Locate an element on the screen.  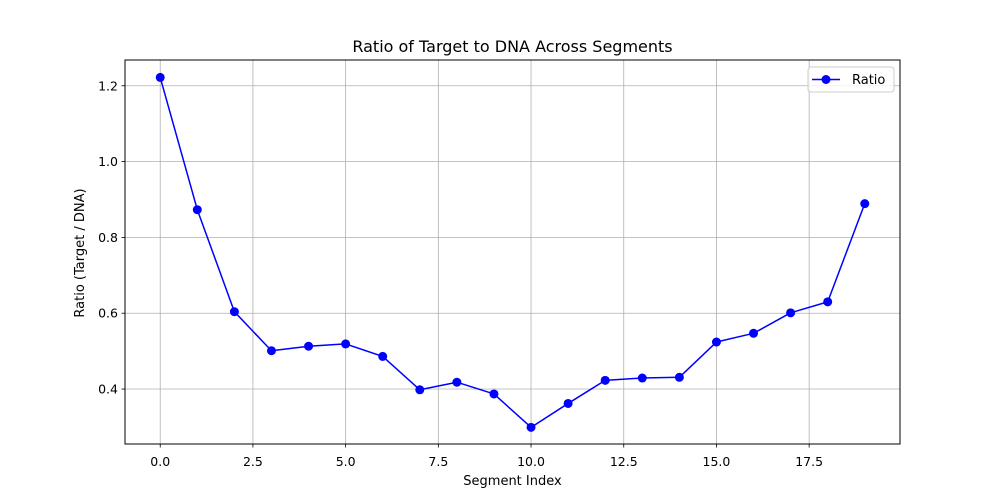
x-tick-label: 12.5 is located at coordinates (624, 461).